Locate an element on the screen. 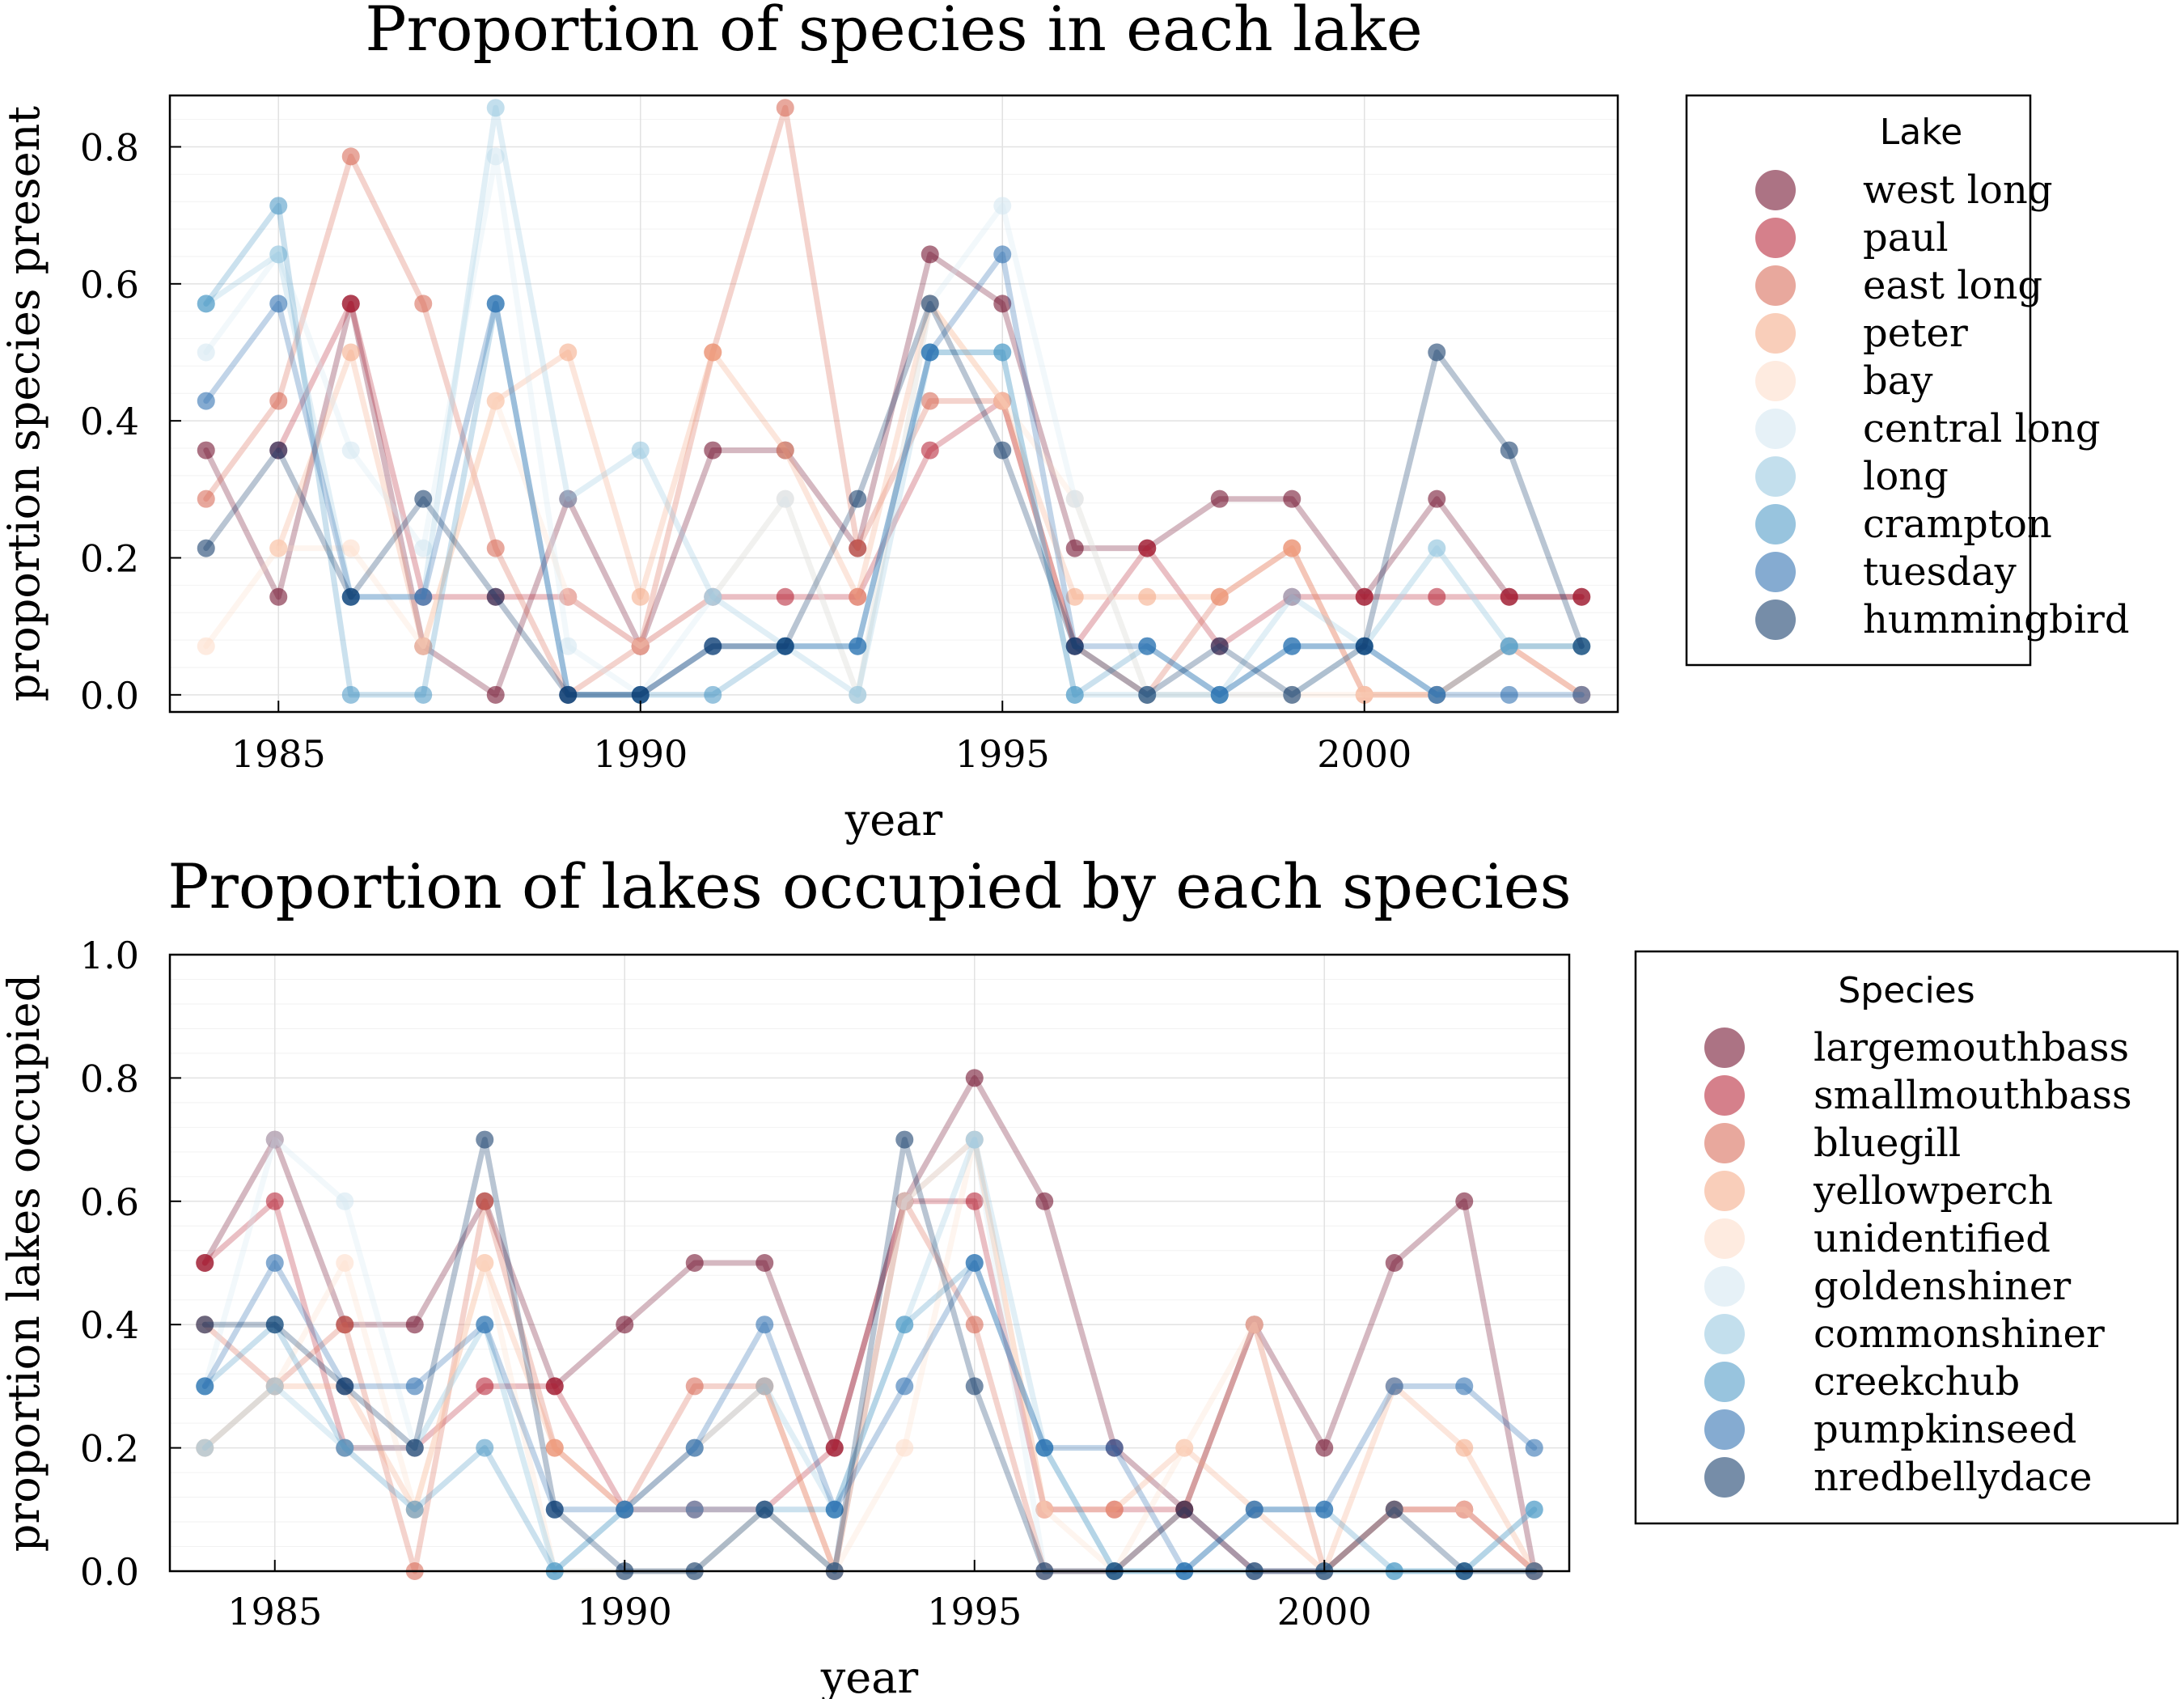 The image size is (2184, 1699). x-tick-label: 1995 is located at coordinates (1002, 754).